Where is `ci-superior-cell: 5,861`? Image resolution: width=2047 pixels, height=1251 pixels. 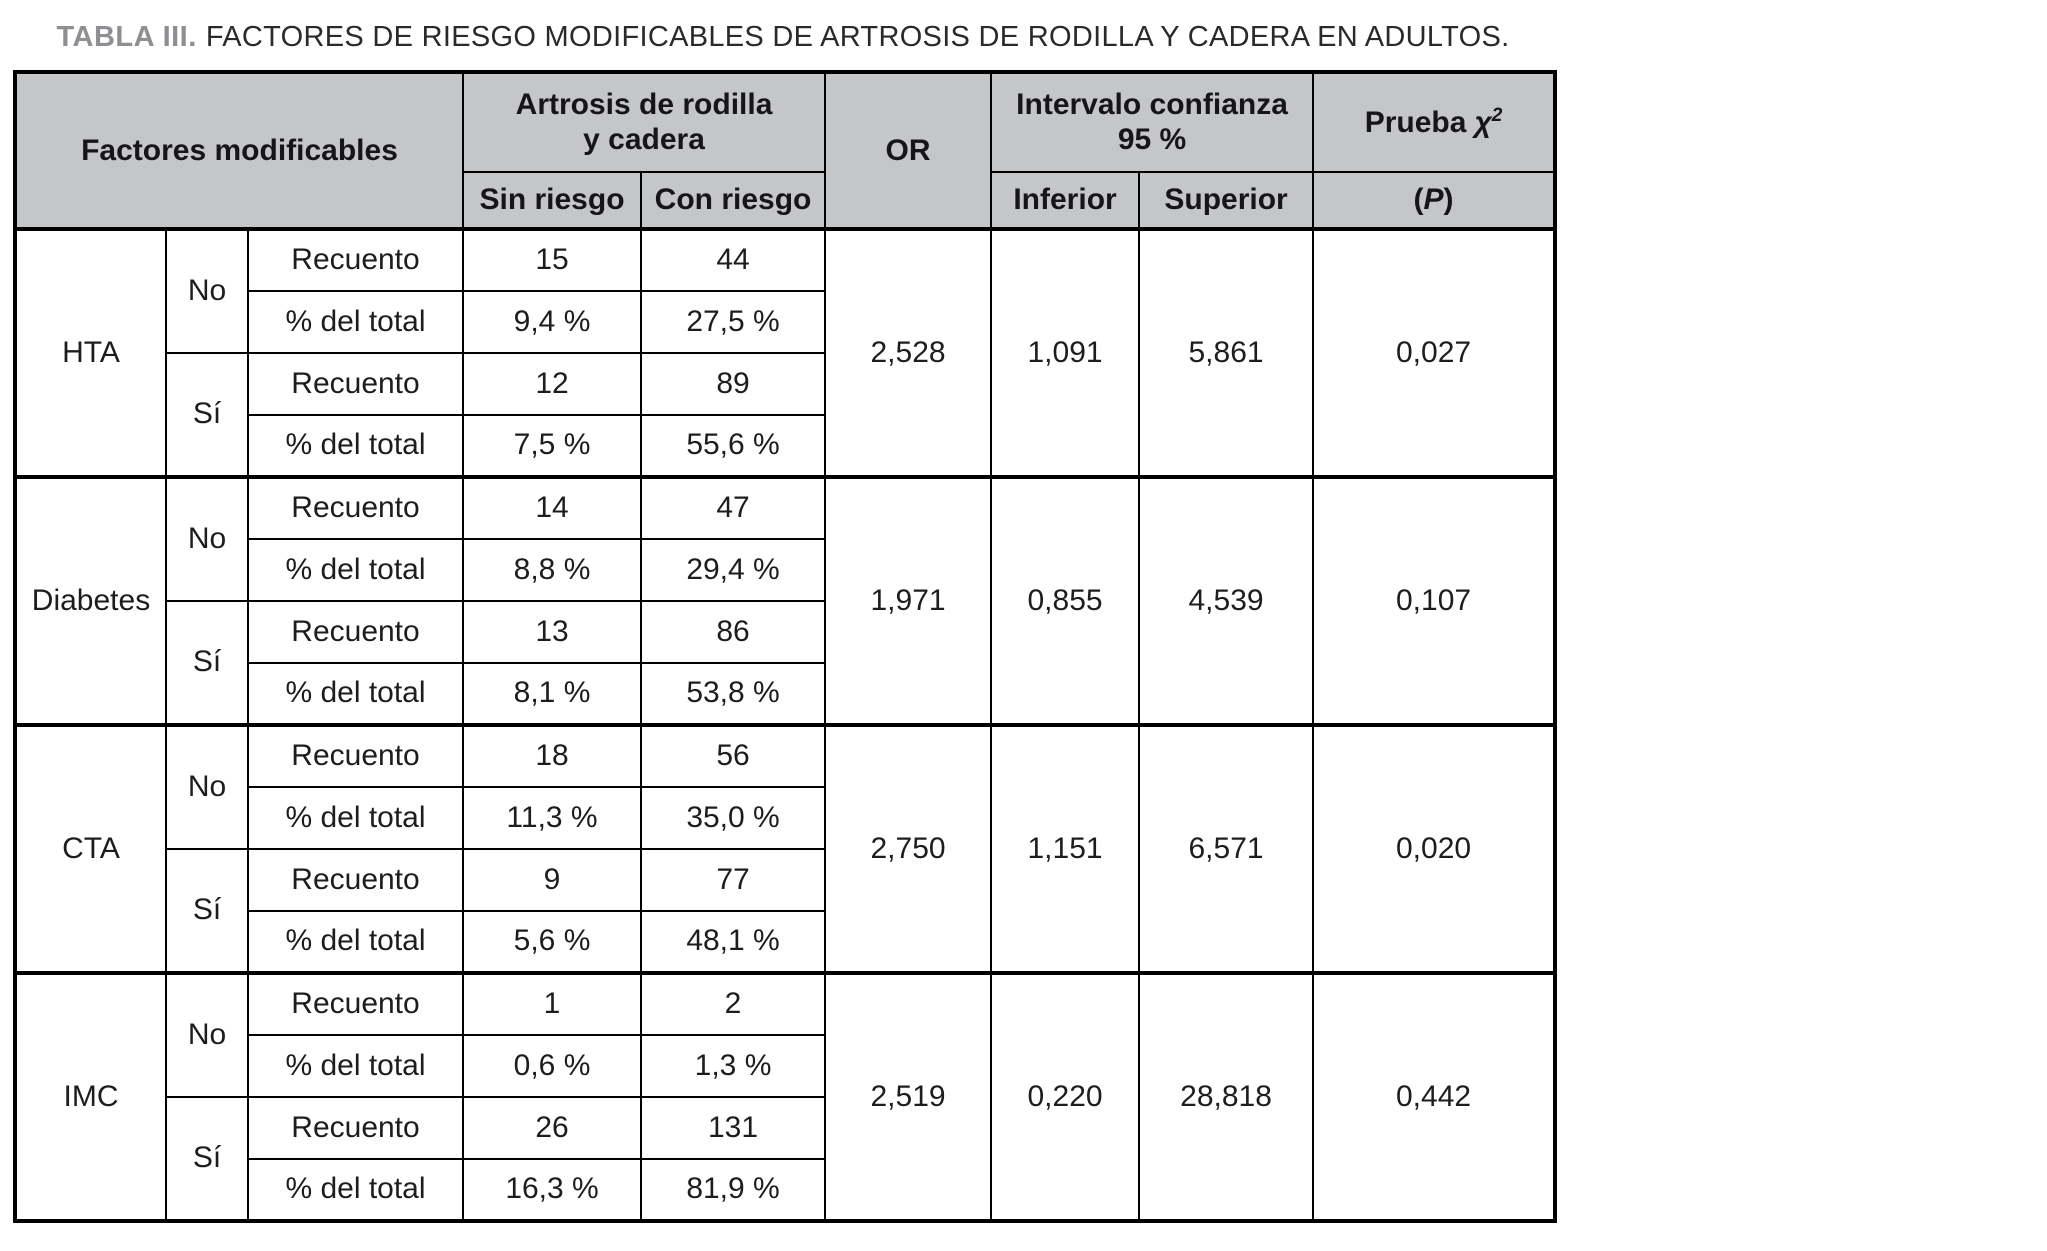 ci-superior-cell: 5,861 is located at coordinates (1226, 352).